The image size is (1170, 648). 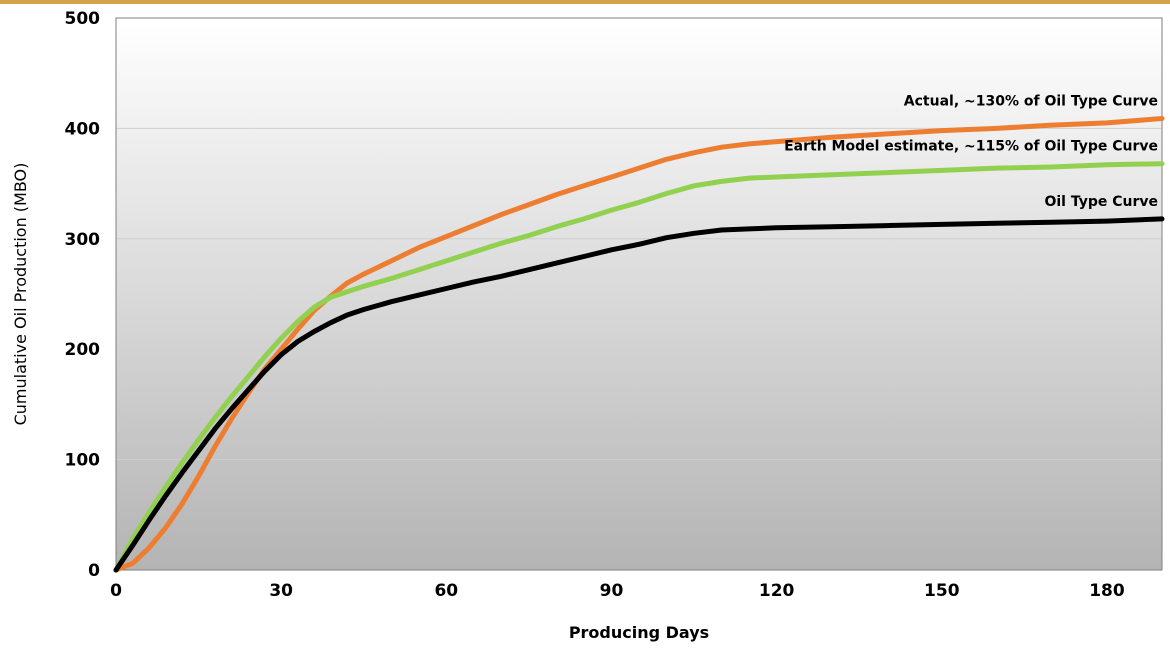 I want to click on x-tick-label-4: 120, so click(x=777, y=591).